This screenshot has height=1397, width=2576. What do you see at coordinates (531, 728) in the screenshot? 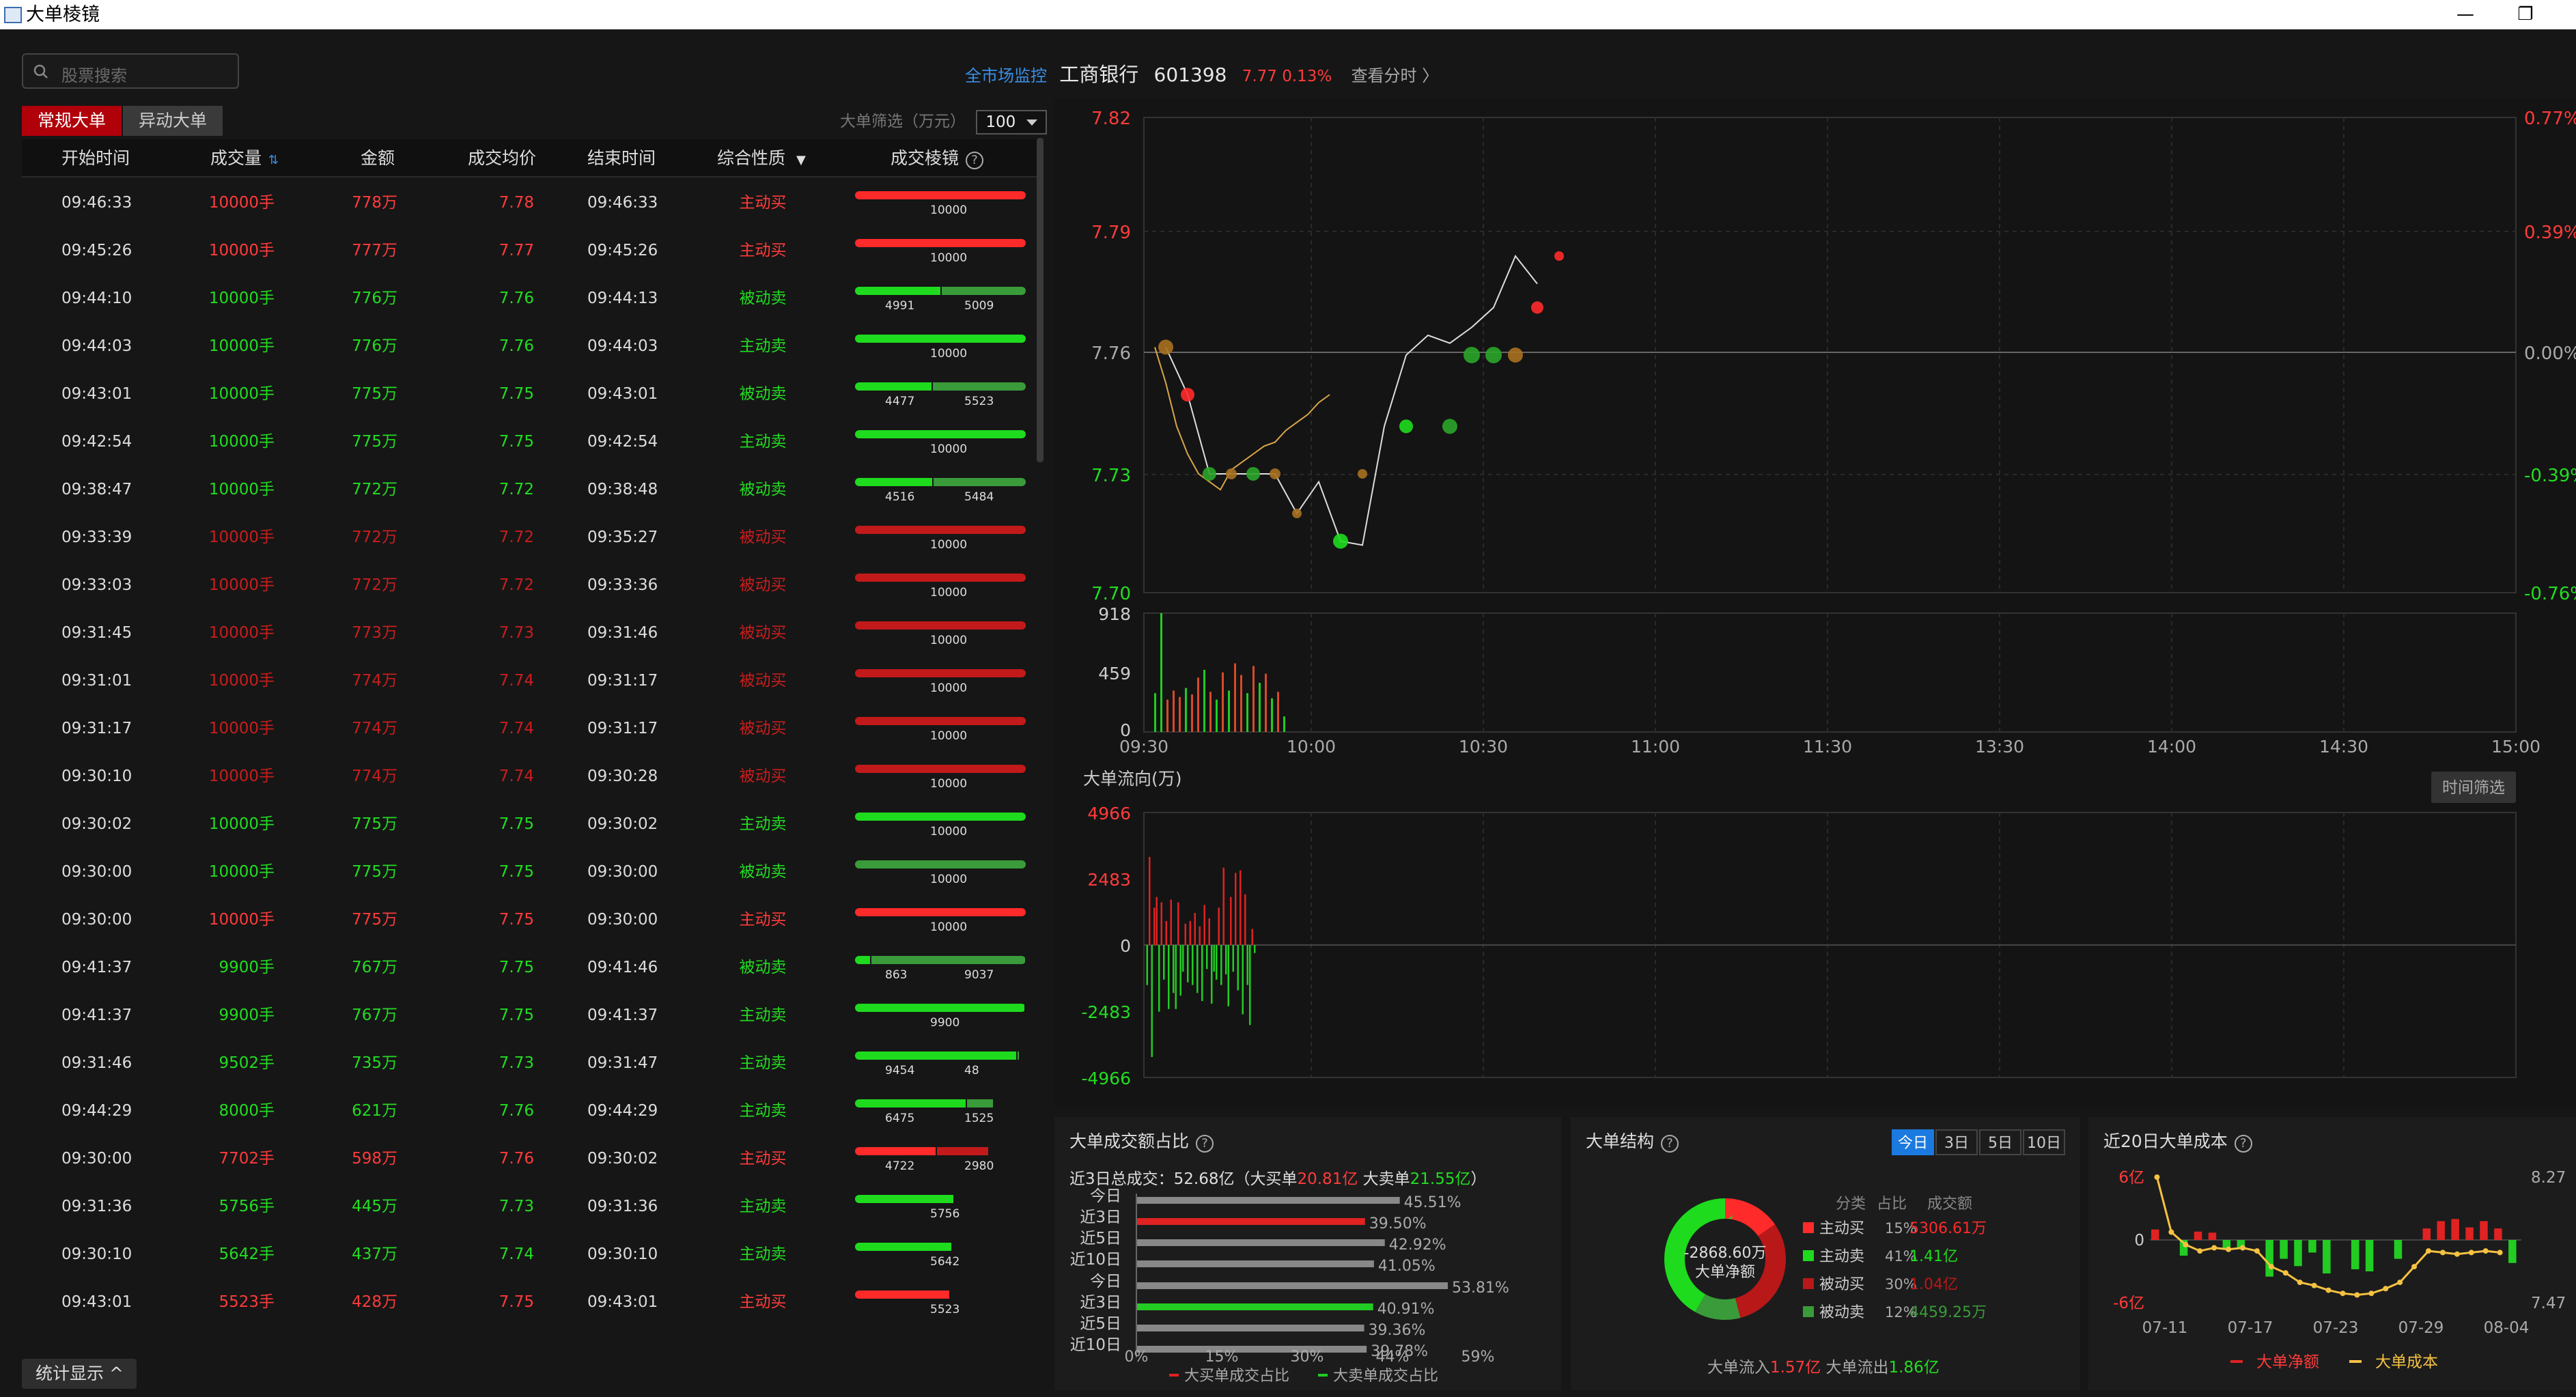
I see `table-row: 09:31:17 10000手 774万 7.74 09:31:17 被动买 10000` at bounding box center [531, 728].